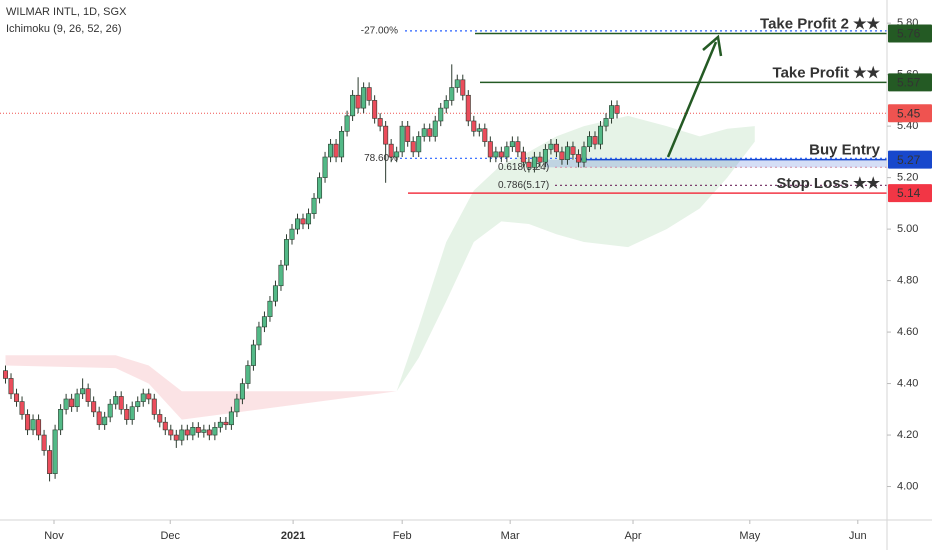 This screenshot has height=550, width=932. Describe the element at coordinates (907, 281) in the screenshot. I see `y-tick-label: 4.80` at that location.